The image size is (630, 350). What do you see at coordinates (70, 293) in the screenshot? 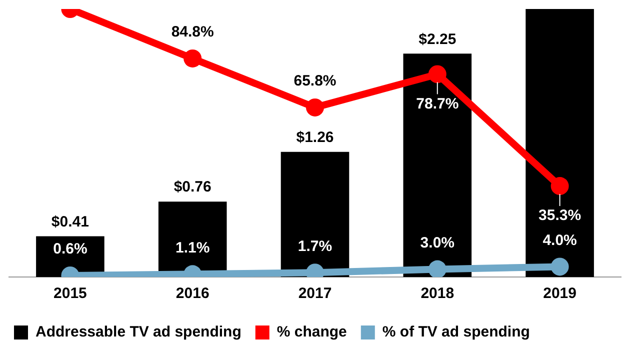
I see `x-tick-label: 2015` at bounding box center [70, 293].